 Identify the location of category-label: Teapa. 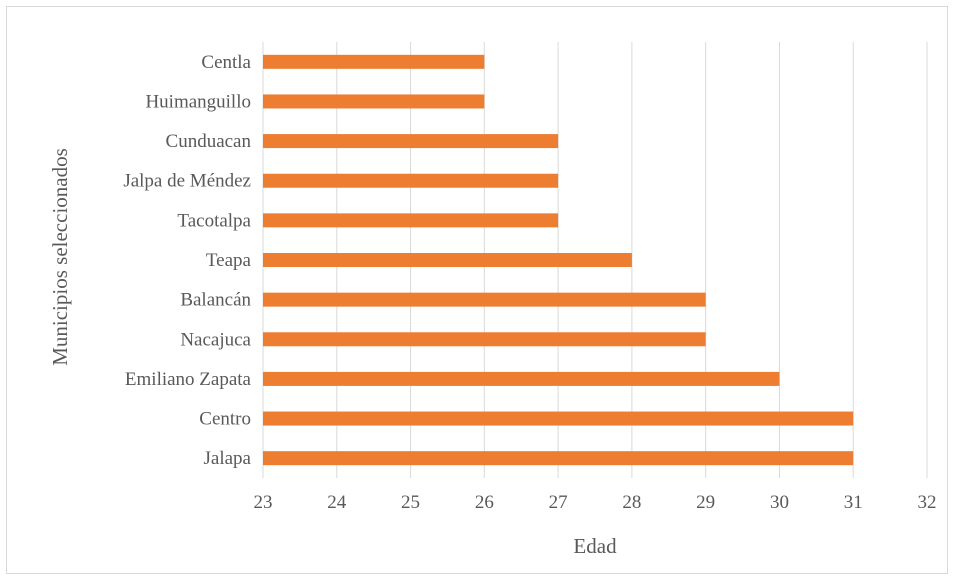
(229, 260).